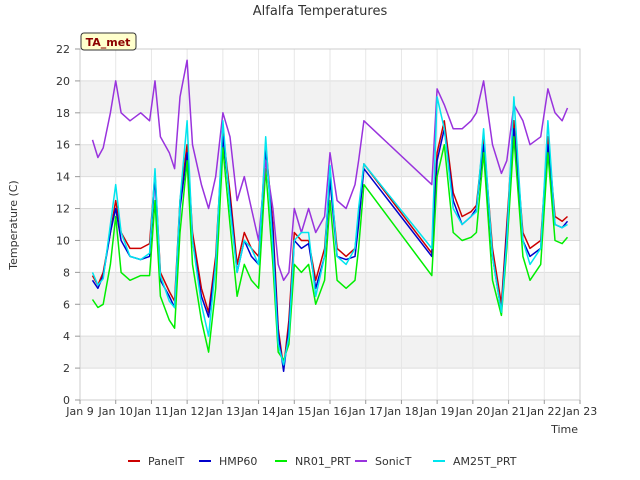 The height and width of the screenshot is (480, 640). I want to click on badge-label: TA_met, so click(108, 42).